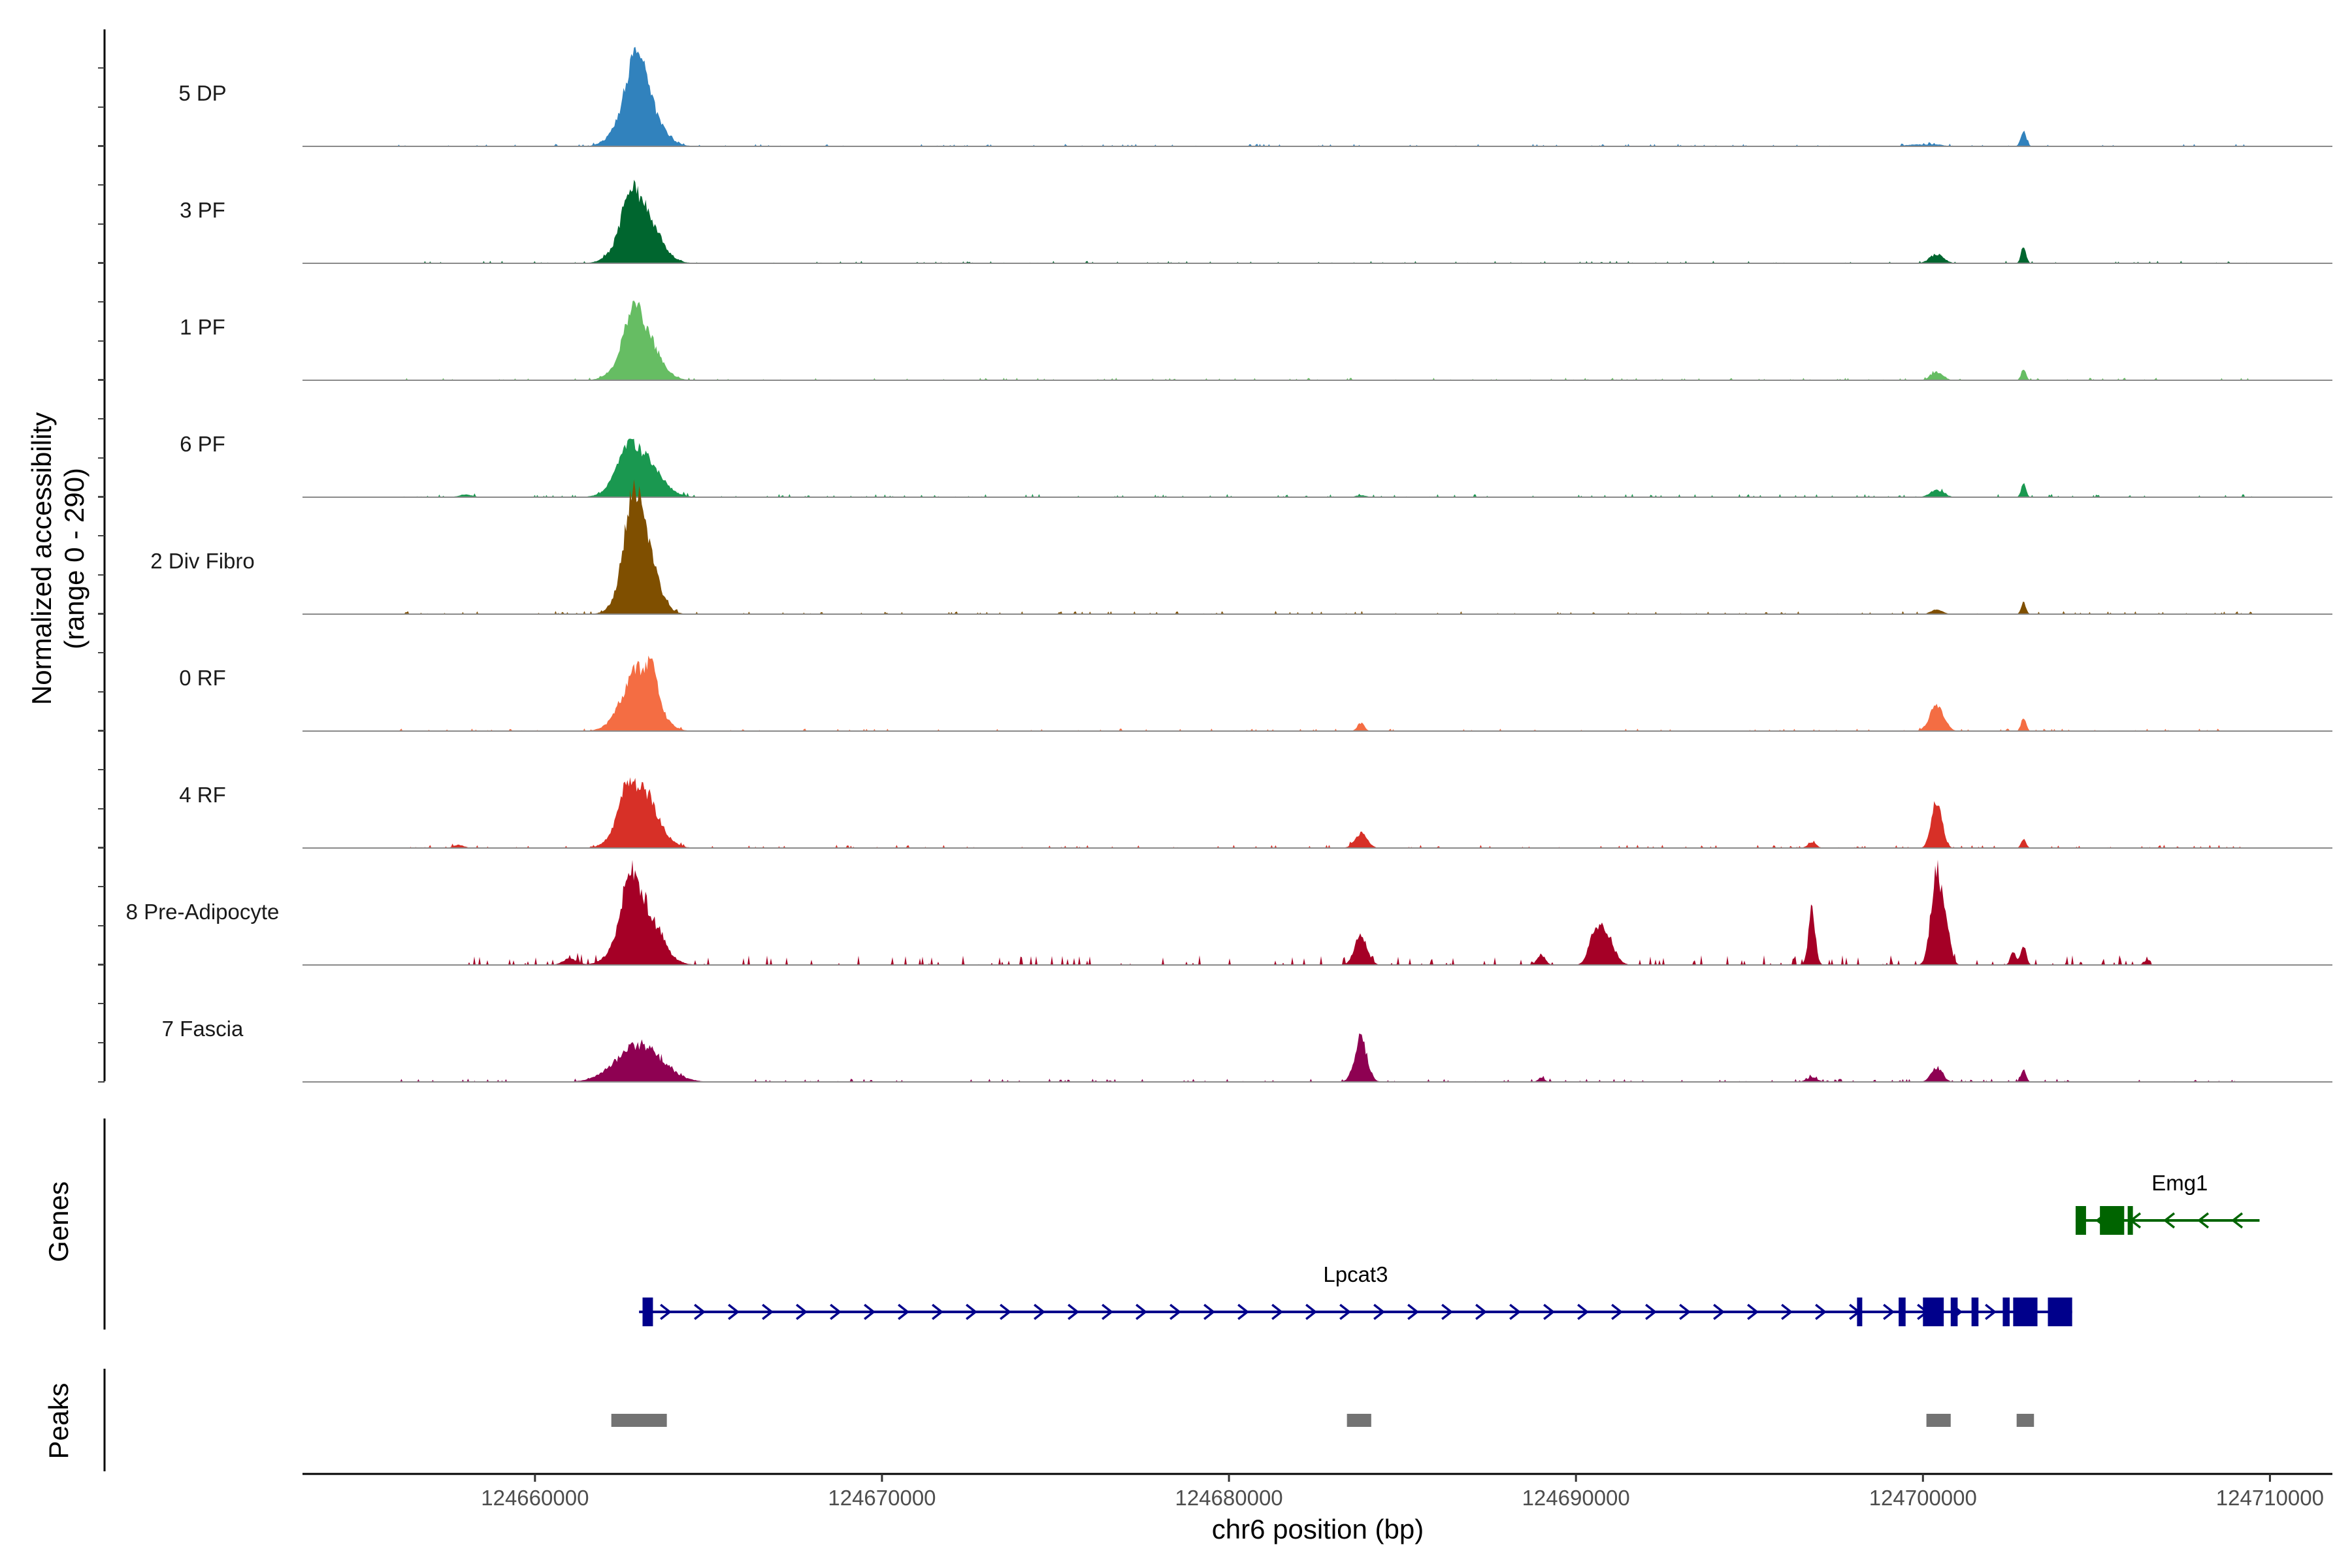 The image size is (2352, 1568). What do you see at coordinates (202, 93) in the screenshot?
I see `track-label: 5 DP` at bounding box center [202, 93].